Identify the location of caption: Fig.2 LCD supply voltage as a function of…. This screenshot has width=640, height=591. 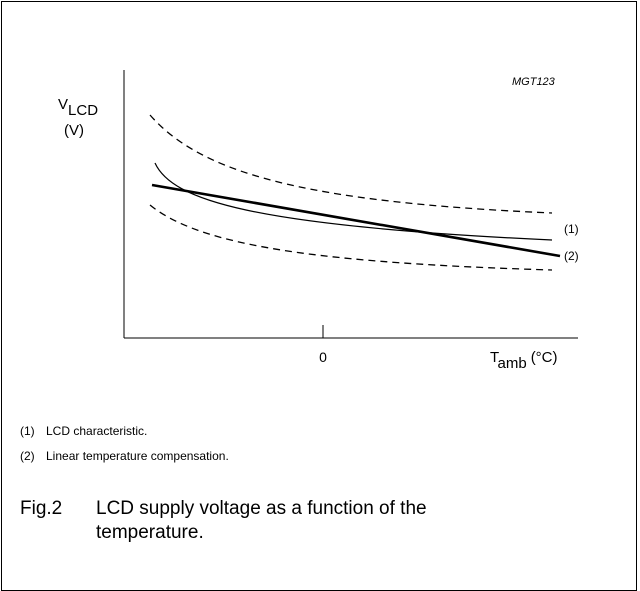
(228, 521).